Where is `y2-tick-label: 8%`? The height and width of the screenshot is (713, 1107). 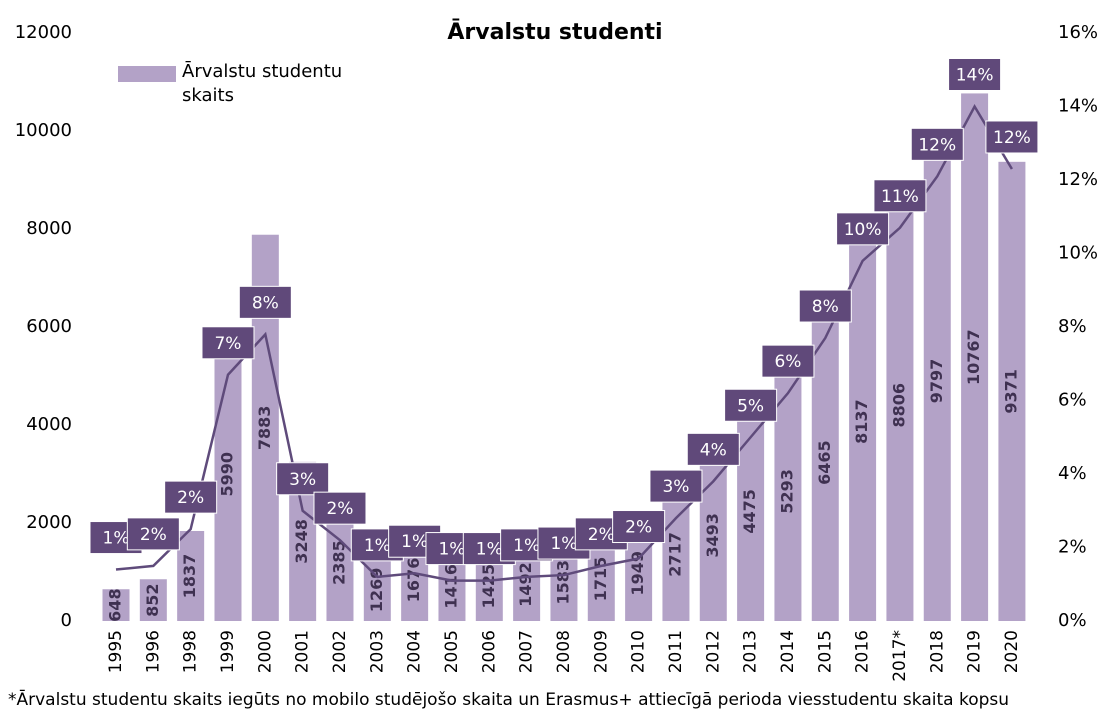
y2-tick-label: 8% is located at coordinates (1072, 326).